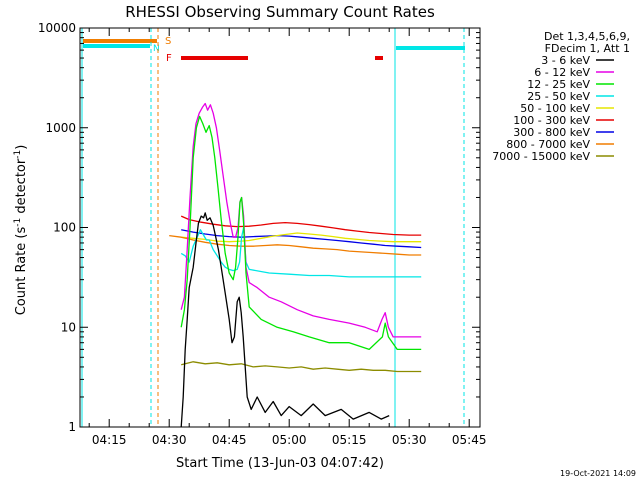 Image resolution: width=640 pixels, height=480 pixels. What do you see at coordinates (64, 228) in the screenshot?
I see `y-tick-label: 100` at bounding box center [64, 228].